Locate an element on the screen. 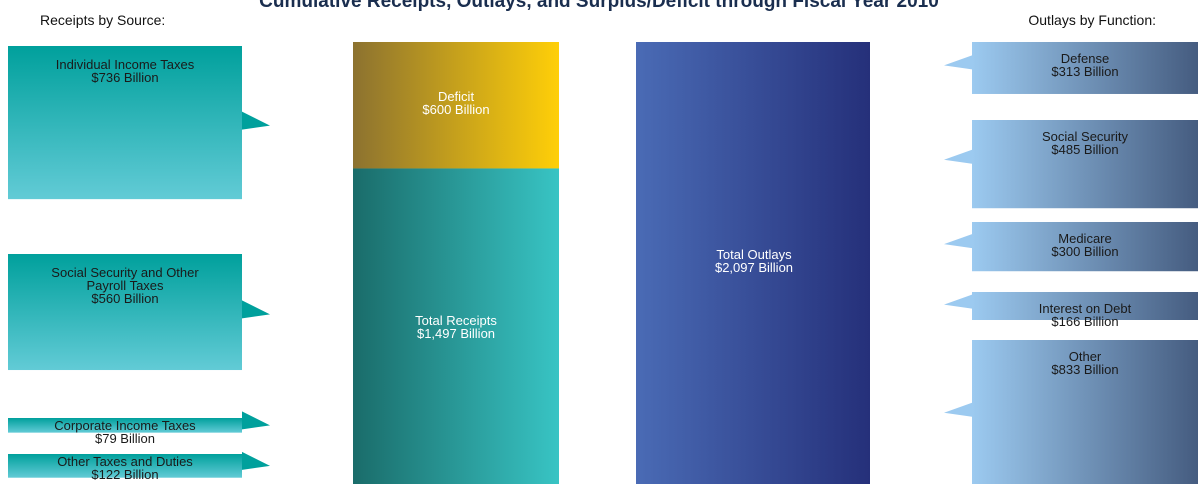 This screenshot has height=484, width=1198. outlay-other-pointer is located at coordinates (958, 409).